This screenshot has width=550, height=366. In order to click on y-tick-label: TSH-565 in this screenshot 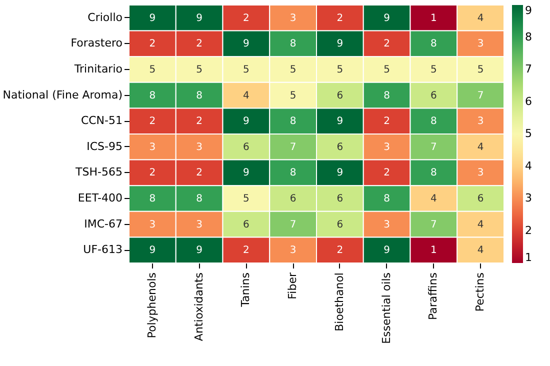, I will do `click(98, 172)`.